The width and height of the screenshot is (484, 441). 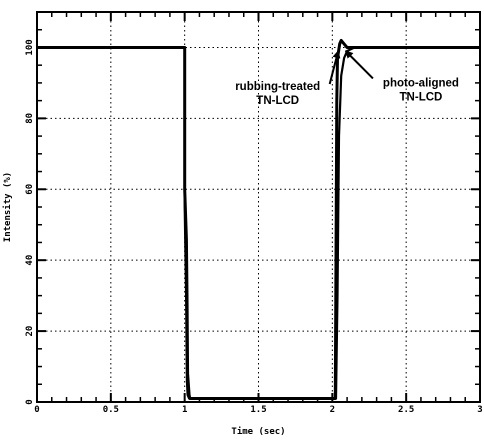 I want to click on x-tick-label: 3, so click(x=479, y=410).